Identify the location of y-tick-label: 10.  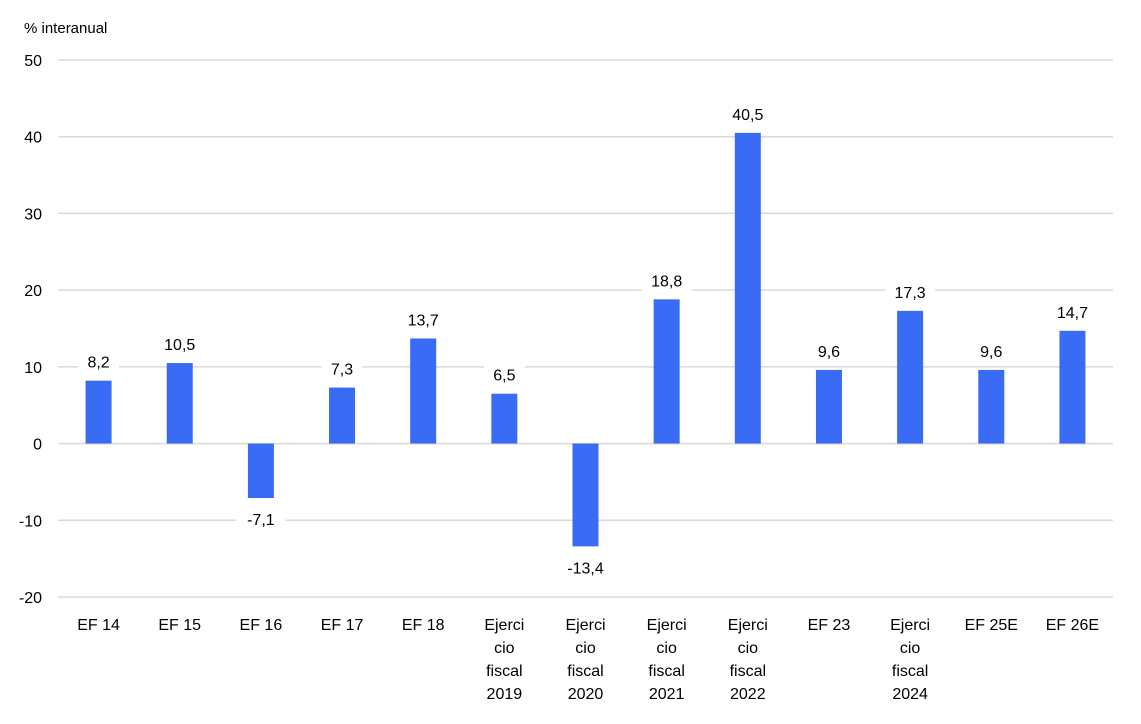
(33, 368).